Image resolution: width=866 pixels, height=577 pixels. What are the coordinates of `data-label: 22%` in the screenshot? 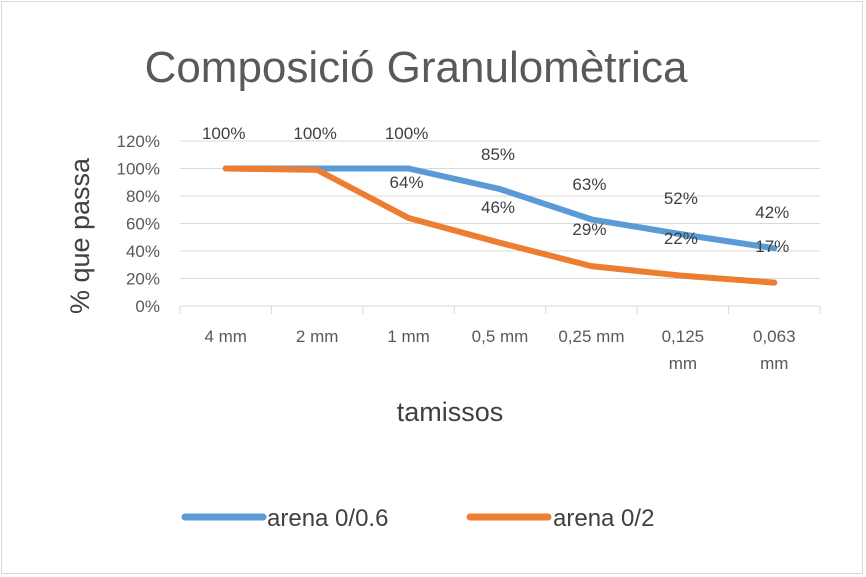 It's located at (681, 238).